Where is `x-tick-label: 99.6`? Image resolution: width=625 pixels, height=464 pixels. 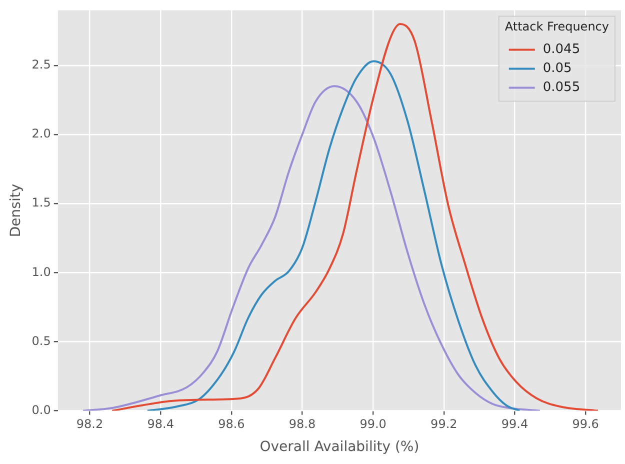
x-tick-label: 99.6 is located at coordinates (585, 424).